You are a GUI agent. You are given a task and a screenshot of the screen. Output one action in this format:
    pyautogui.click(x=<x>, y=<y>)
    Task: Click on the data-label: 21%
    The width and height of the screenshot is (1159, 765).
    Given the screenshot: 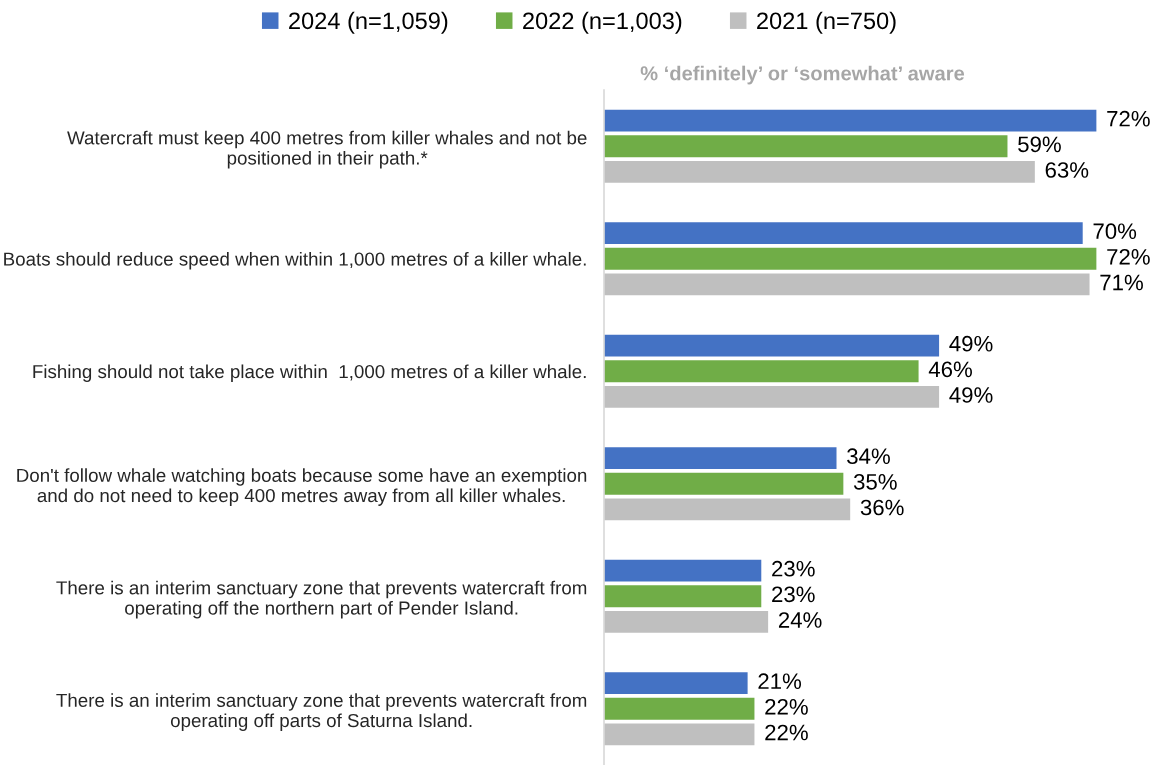 What is the action you would take?
    pyautogui.click(x=780, y=681)
    